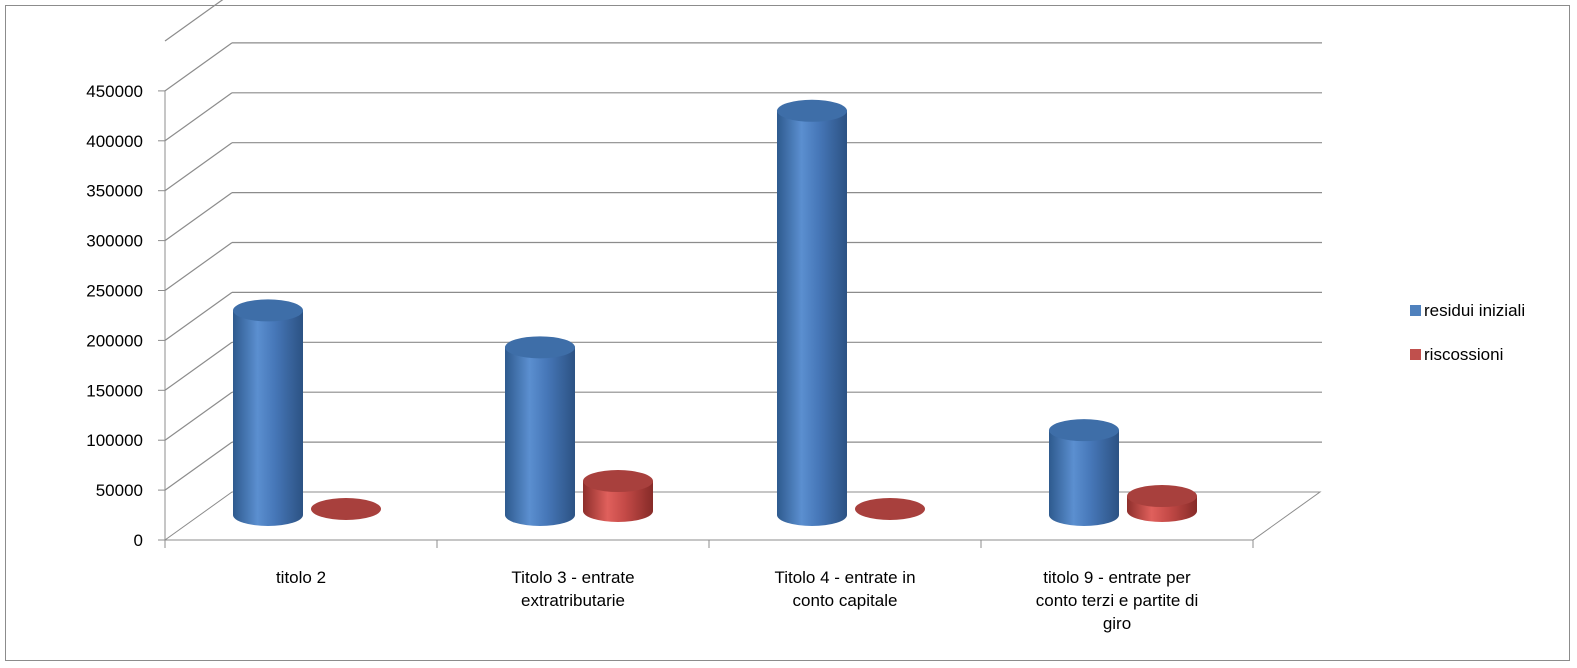  Describe the element at coordinates (114, 390) in the screenshot. I see `y-tick-label: 150000` at that location.